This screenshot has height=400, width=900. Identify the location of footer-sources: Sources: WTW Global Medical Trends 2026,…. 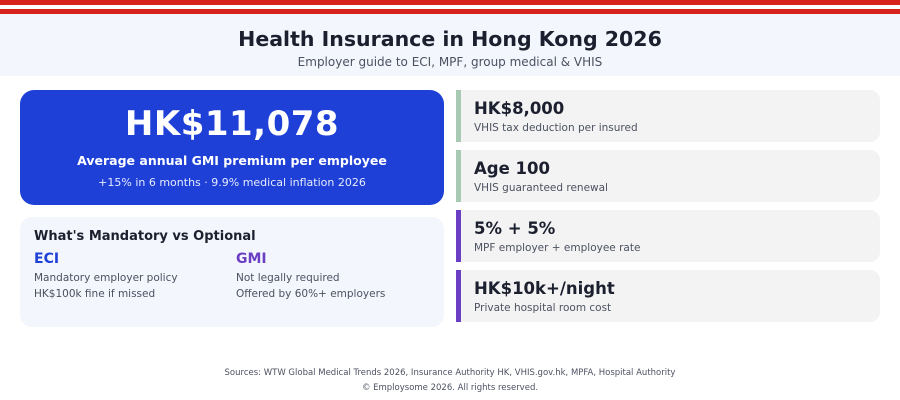
(450, 373).